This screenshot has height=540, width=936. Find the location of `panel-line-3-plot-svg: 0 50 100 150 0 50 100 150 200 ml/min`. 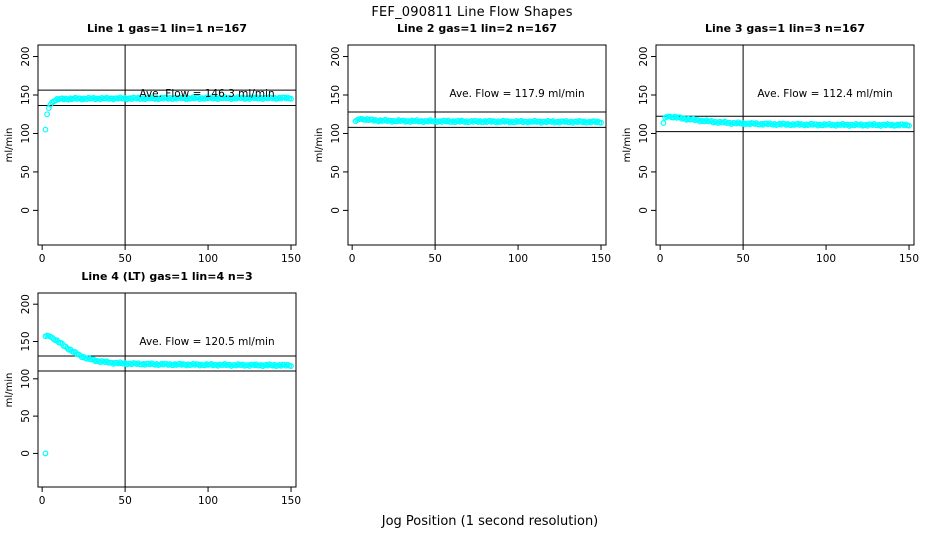

panel-line-3-plot-svg: 0 50 100 150 0 50 100 150 200 ml/min is located at coordinates (770, 154).